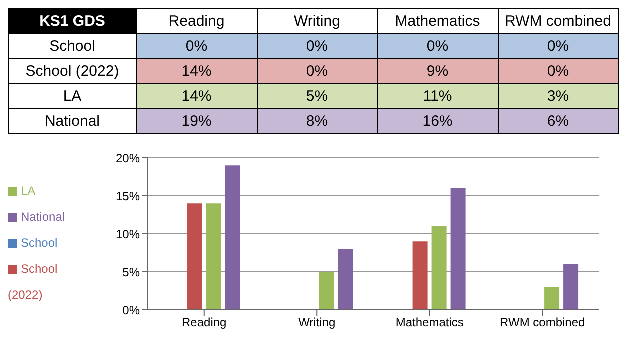  What do you see at coordinates (430, 323) in the screenshot?
I see `x-tick-label: Mathematics` at bounding box center [430, 323].